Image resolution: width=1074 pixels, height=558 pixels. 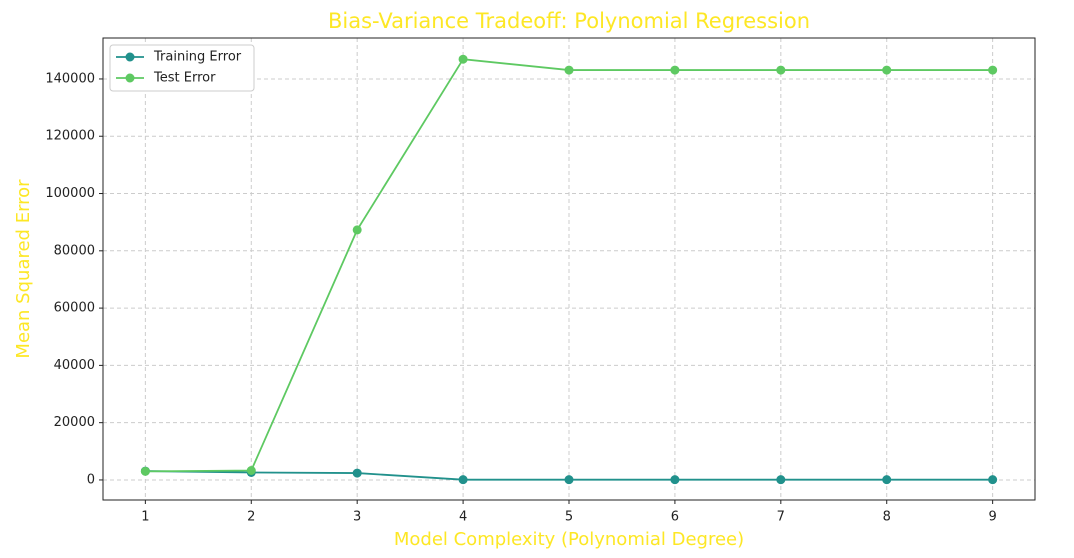 What do you see at coordinates (251, 517) in the screenshot?
I see `x-tick-label: 2` at bounding box center [251, 517].